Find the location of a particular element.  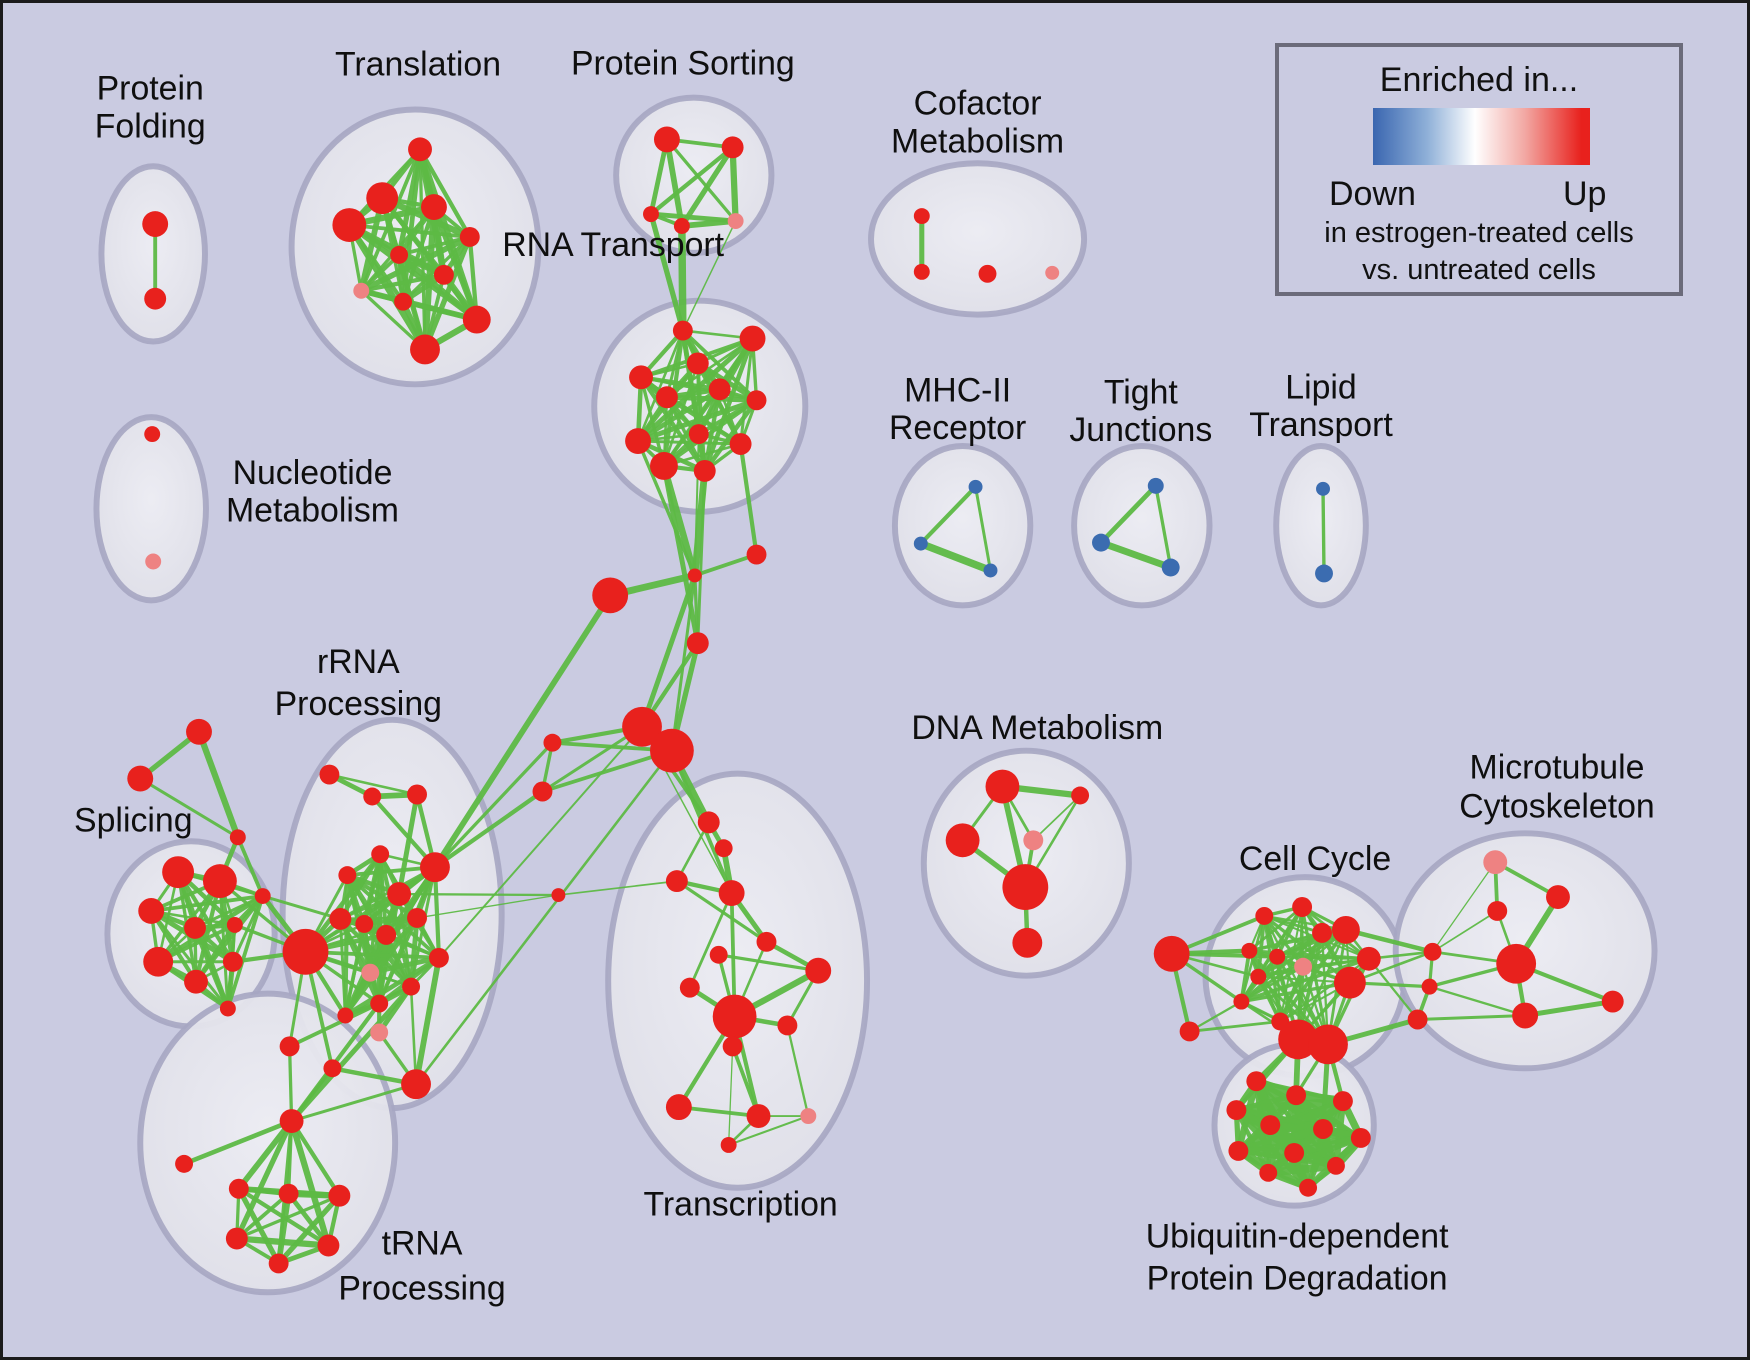

network-node-tn5 is located at coordinates (236, 1238).